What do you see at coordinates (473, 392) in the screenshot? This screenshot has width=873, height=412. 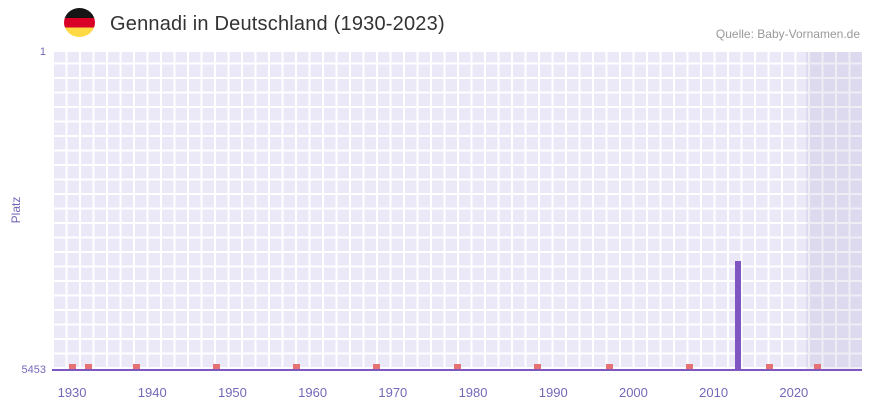 I see `x-tick-label: 1980` at bounding box center [473, 392].